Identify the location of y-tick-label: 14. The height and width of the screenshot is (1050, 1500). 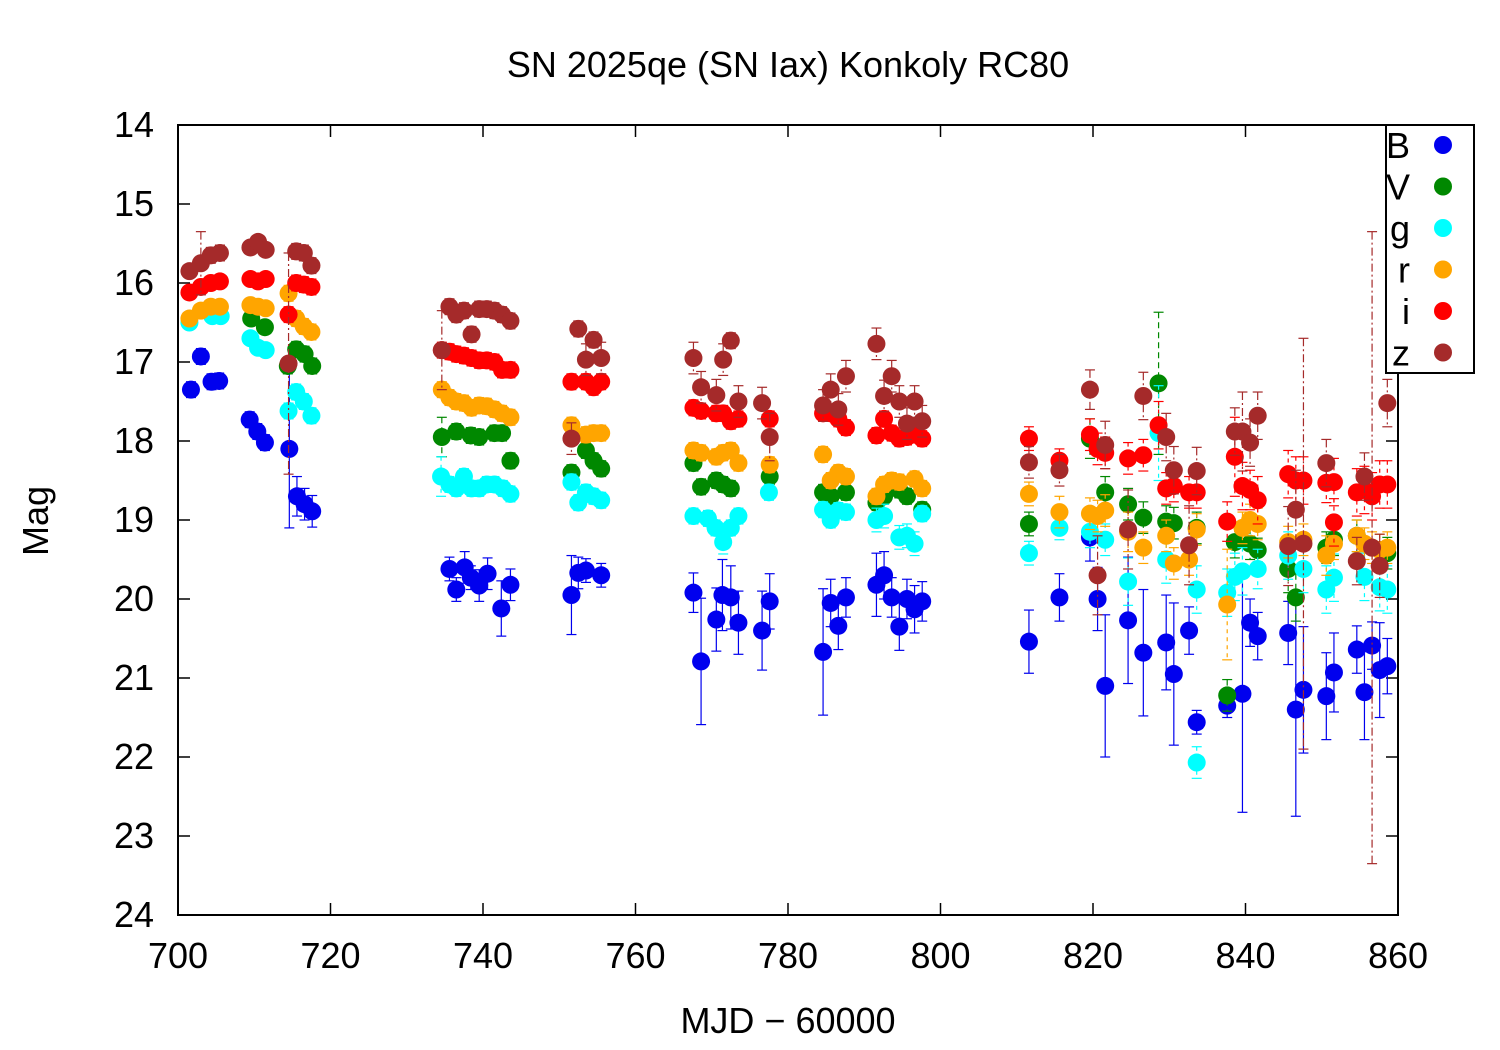
(134, 124).